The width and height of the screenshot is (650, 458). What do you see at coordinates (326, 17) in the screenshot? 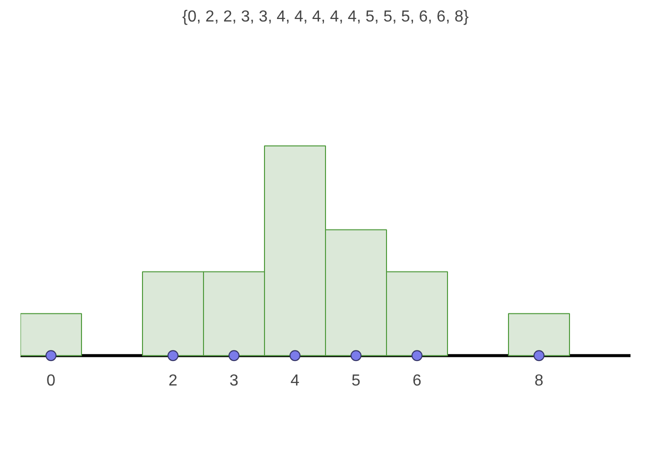
I see `chart-title: {0, 2, 2, 3, 3, 4, 4, 4, 4, 4, 5, 5, 5, 6, 6, 8}` at bounding box center [326, 17].